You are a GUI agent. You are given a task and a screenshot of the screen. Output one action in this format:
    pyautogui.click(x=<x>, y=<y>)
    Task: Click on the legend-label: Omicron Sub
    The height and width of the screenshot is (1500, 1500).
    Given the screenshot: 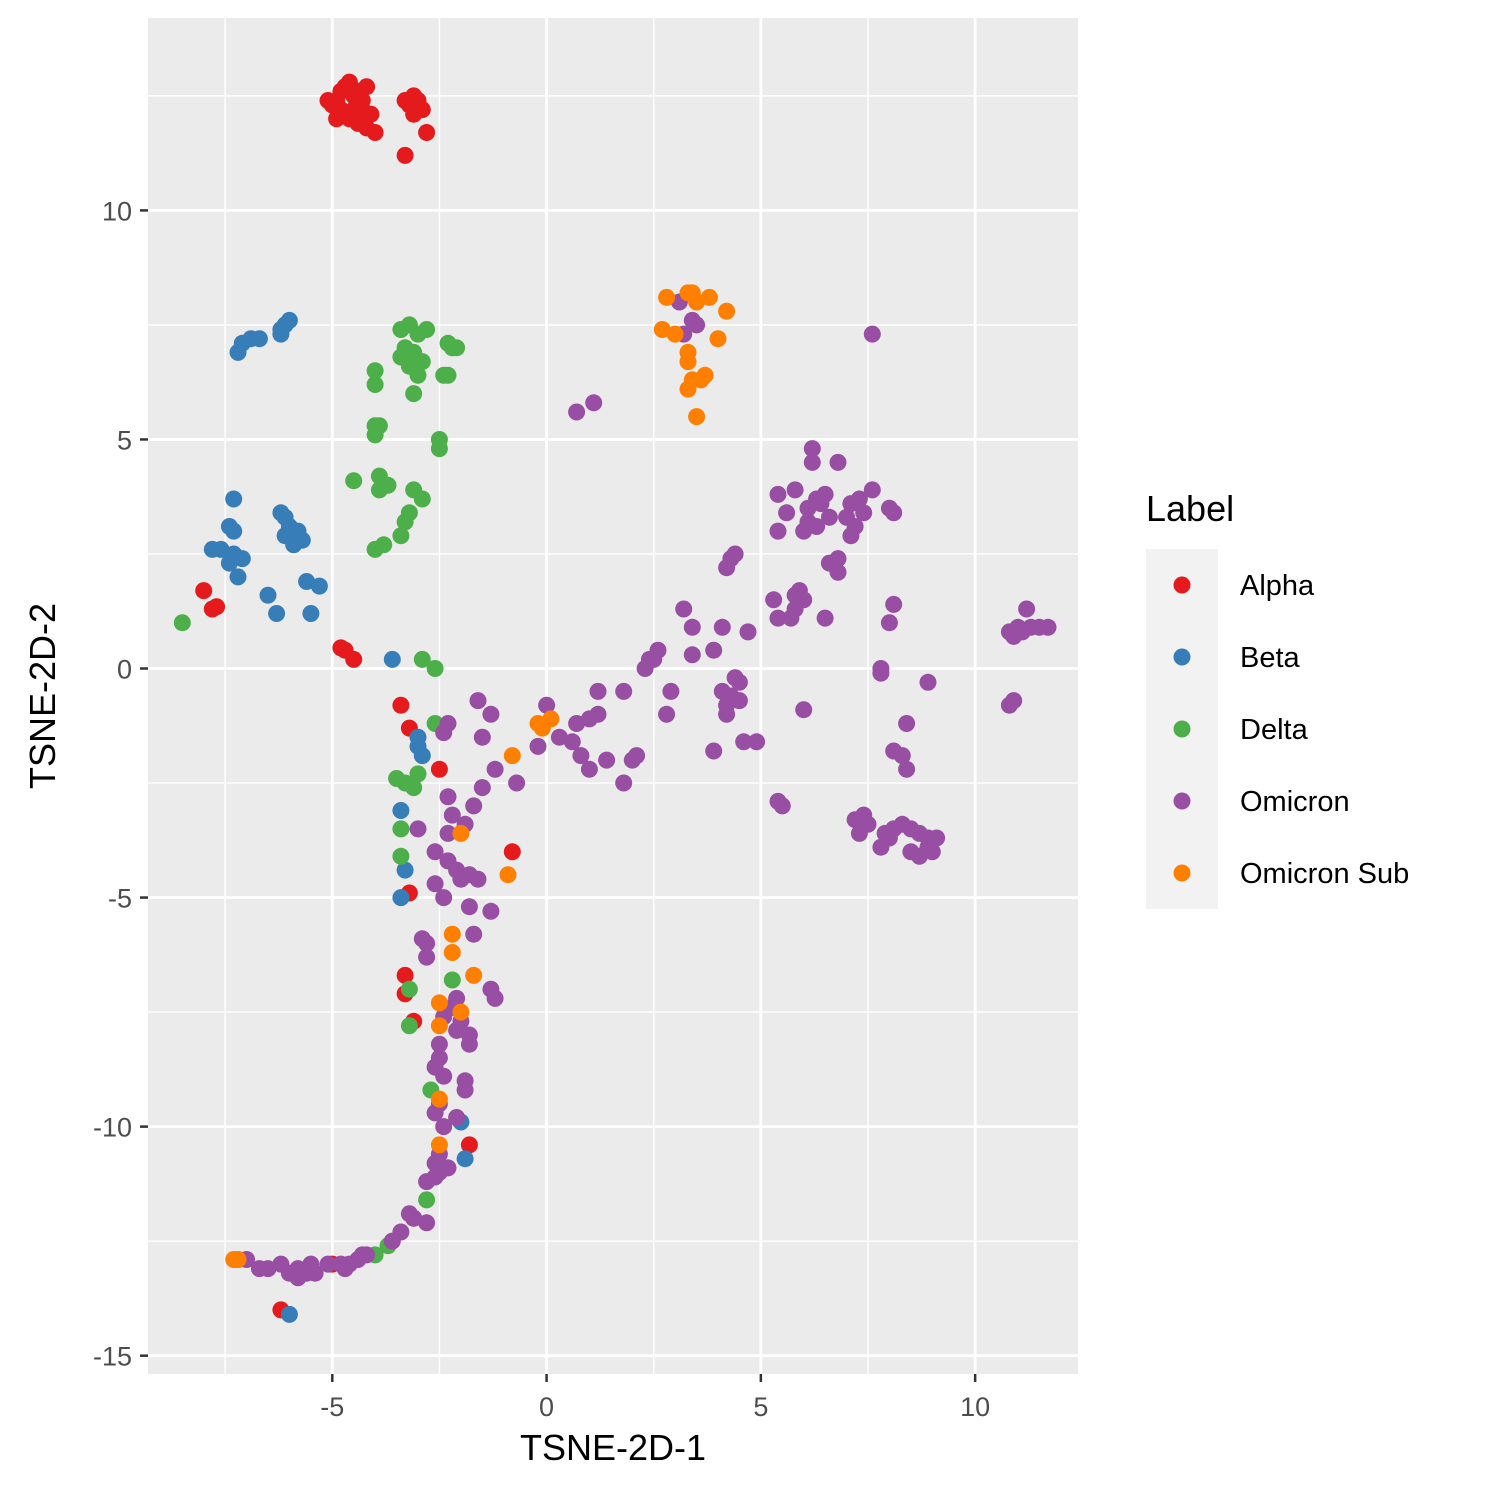 What is the action you would take?
    pyautogui.click(x=1324, y=874)
    